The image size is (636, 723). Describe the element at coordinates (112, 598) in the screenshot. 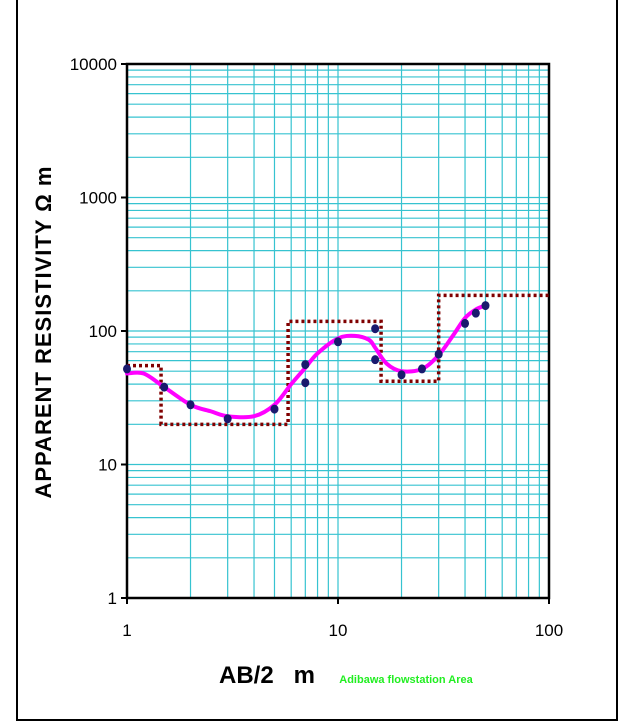

I see `y-tick-label: 1` at that location.